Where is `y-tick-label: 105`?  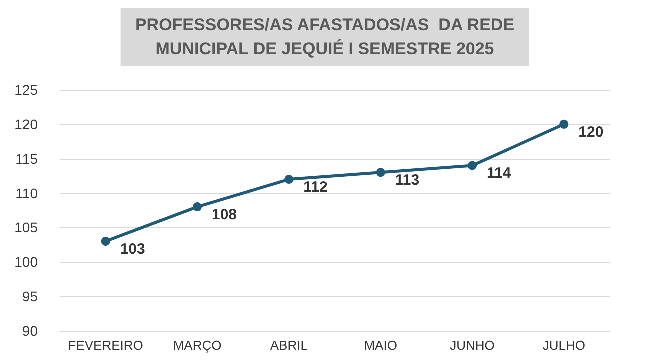
y-tick-label: 105 is located at coordinates (26, 228).